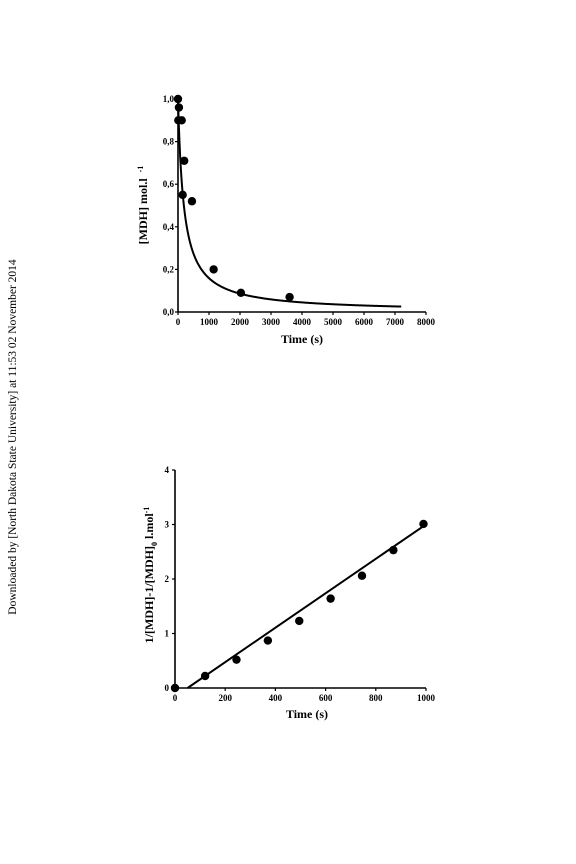  I want to click on fit-line, so click(306, 606).